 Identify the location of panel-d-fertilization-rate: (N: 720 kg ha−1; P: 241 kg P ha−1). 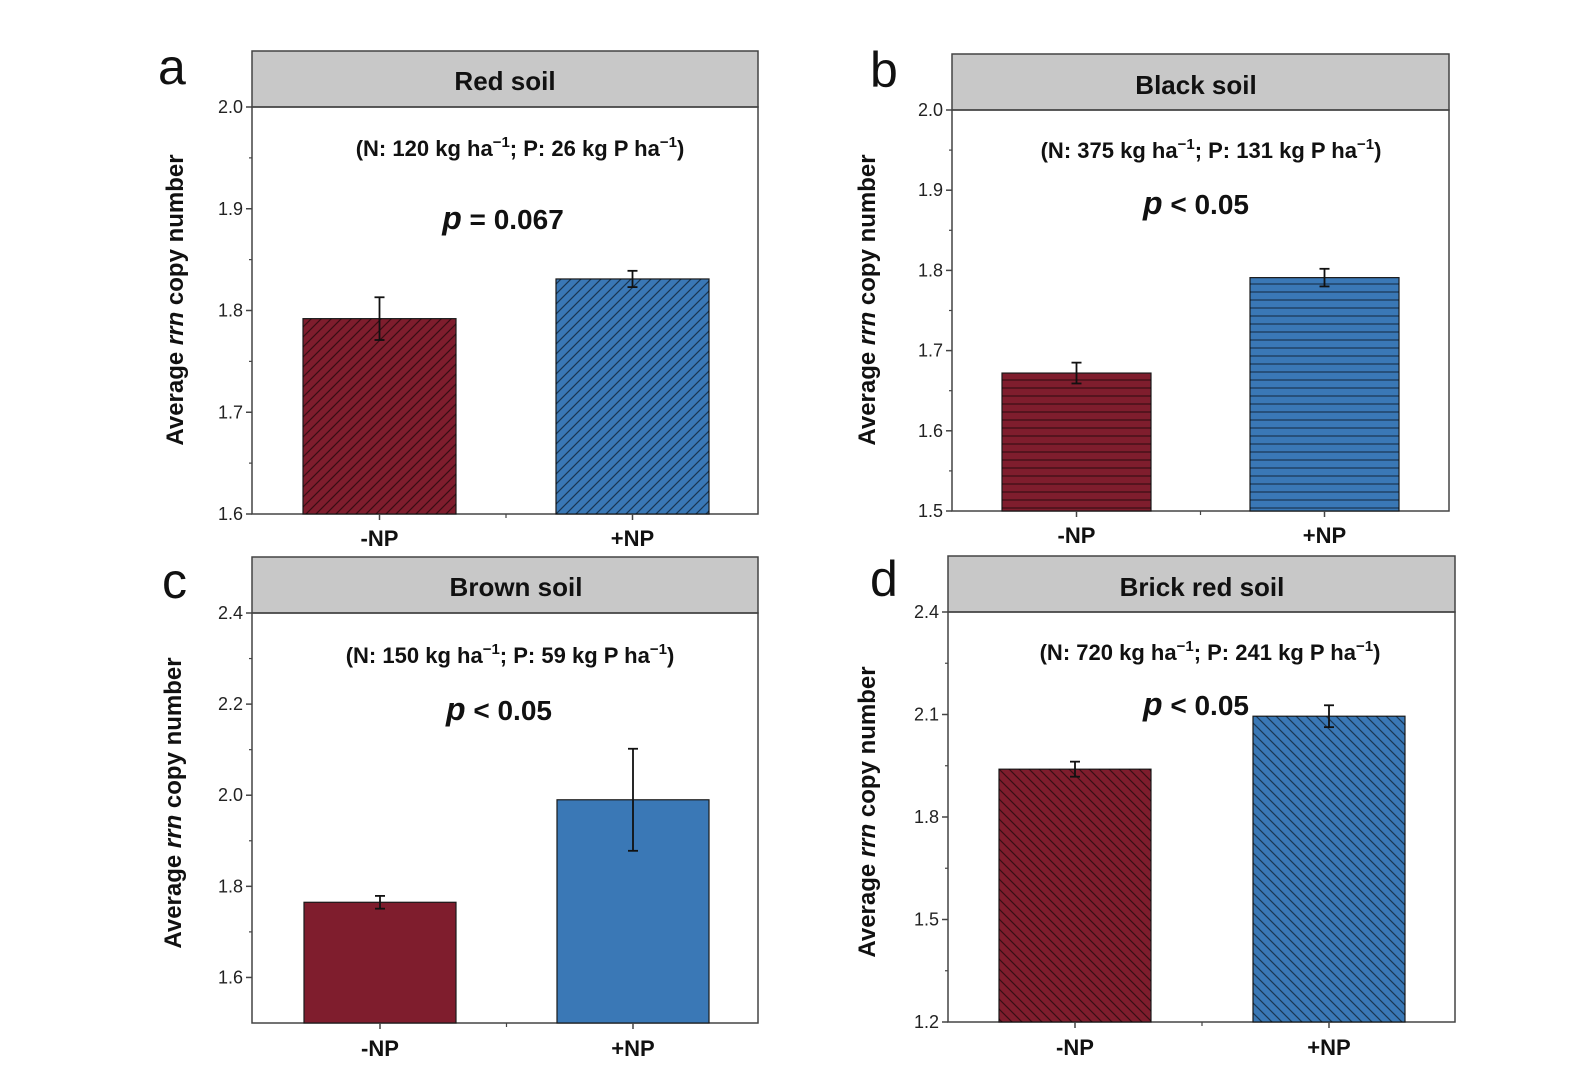
(1210, 651).